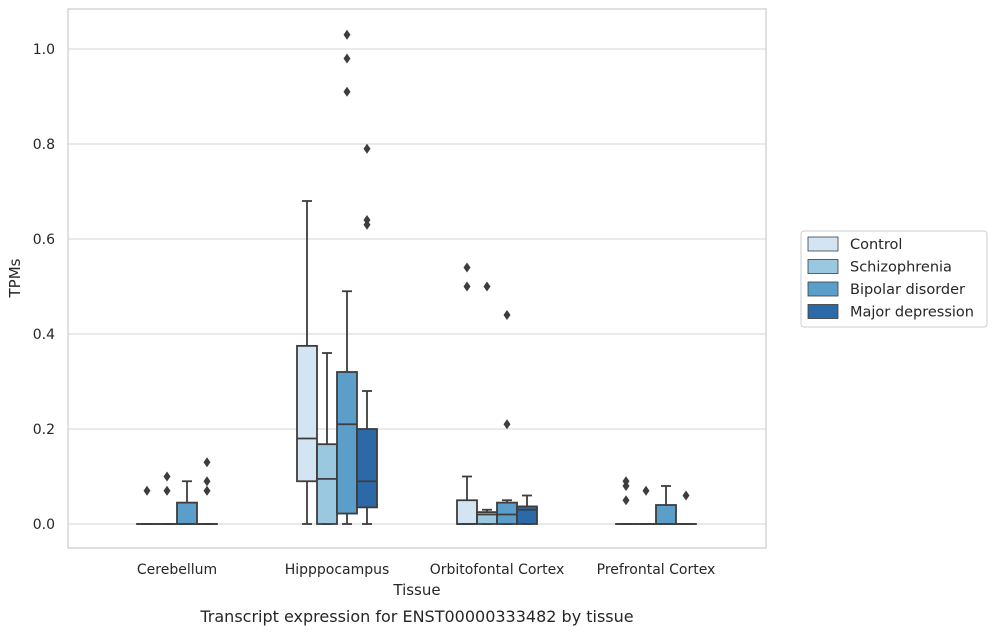 This screenshot has height=634, width=997. What do you see at coordinates (177, 570) in the screenshot?
I see `x-tick-label: Cerebellum` at bounding box center [177, 570].